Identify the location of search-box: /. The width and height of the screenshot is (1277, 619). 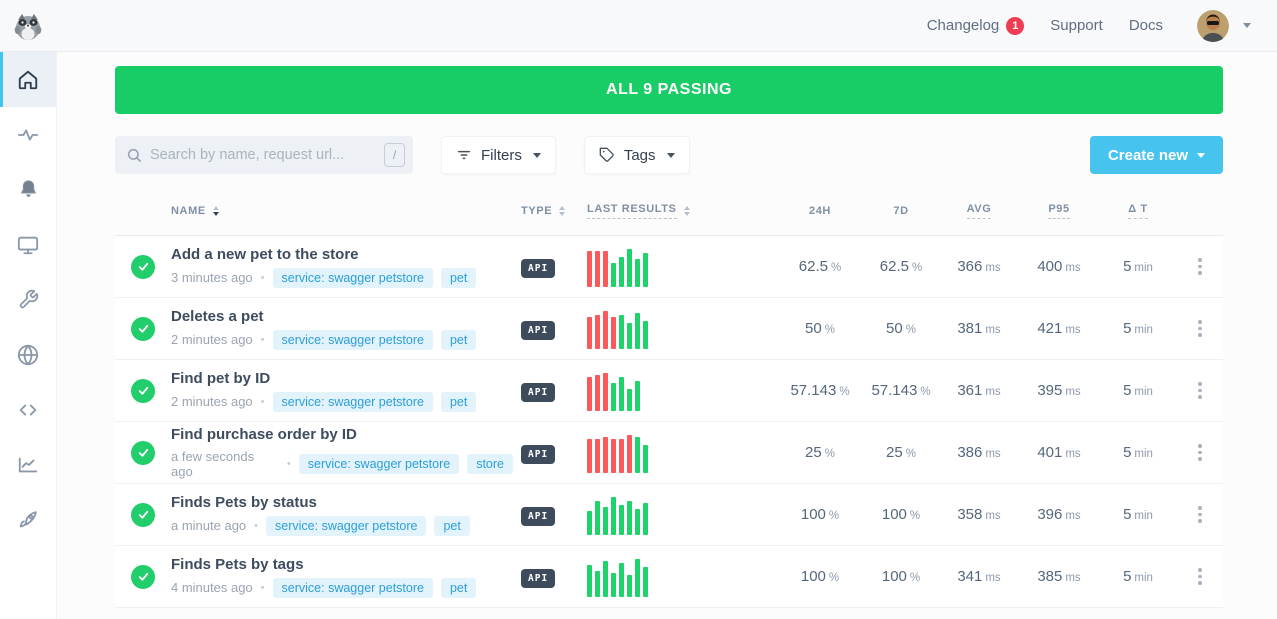
(264, 155).